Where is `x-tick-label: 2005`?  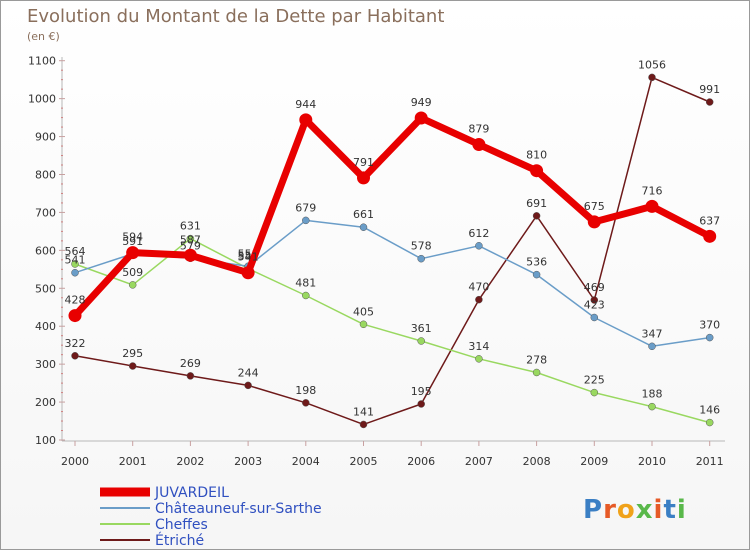 x-tick-label: 2005 is located at coordinates (364, 461).